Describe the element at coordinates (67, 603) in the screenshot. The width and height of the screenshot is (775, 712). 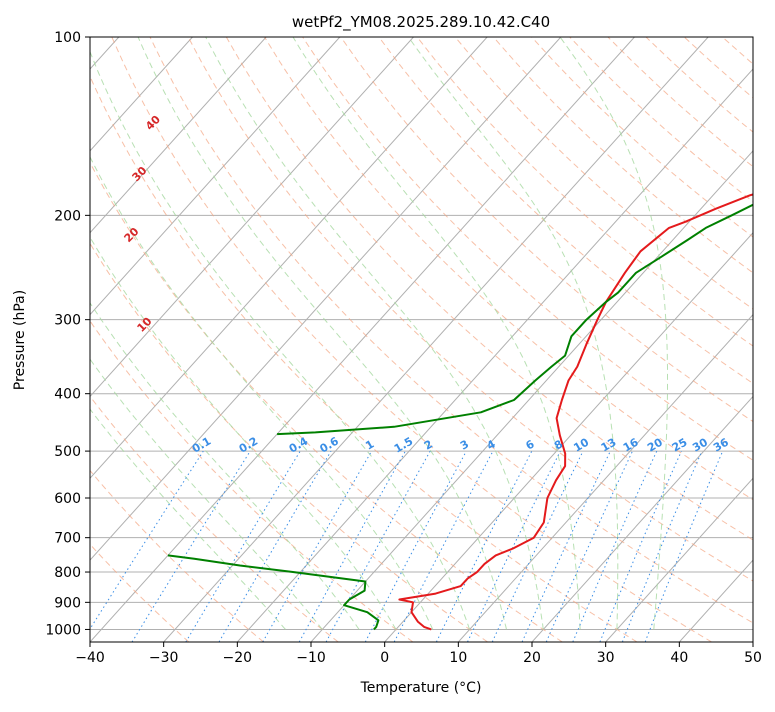
I see `y-tick-label: 900` at that location.